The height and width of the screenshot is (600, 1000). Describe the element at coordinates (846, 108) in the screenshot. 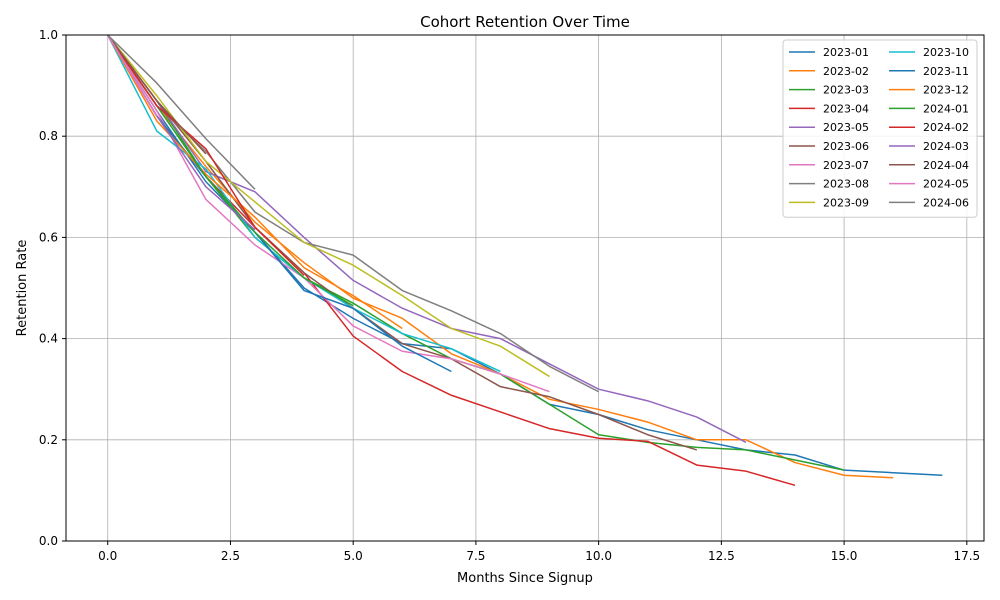

I see `legend-label-2023-04: 2023-04` at that location.